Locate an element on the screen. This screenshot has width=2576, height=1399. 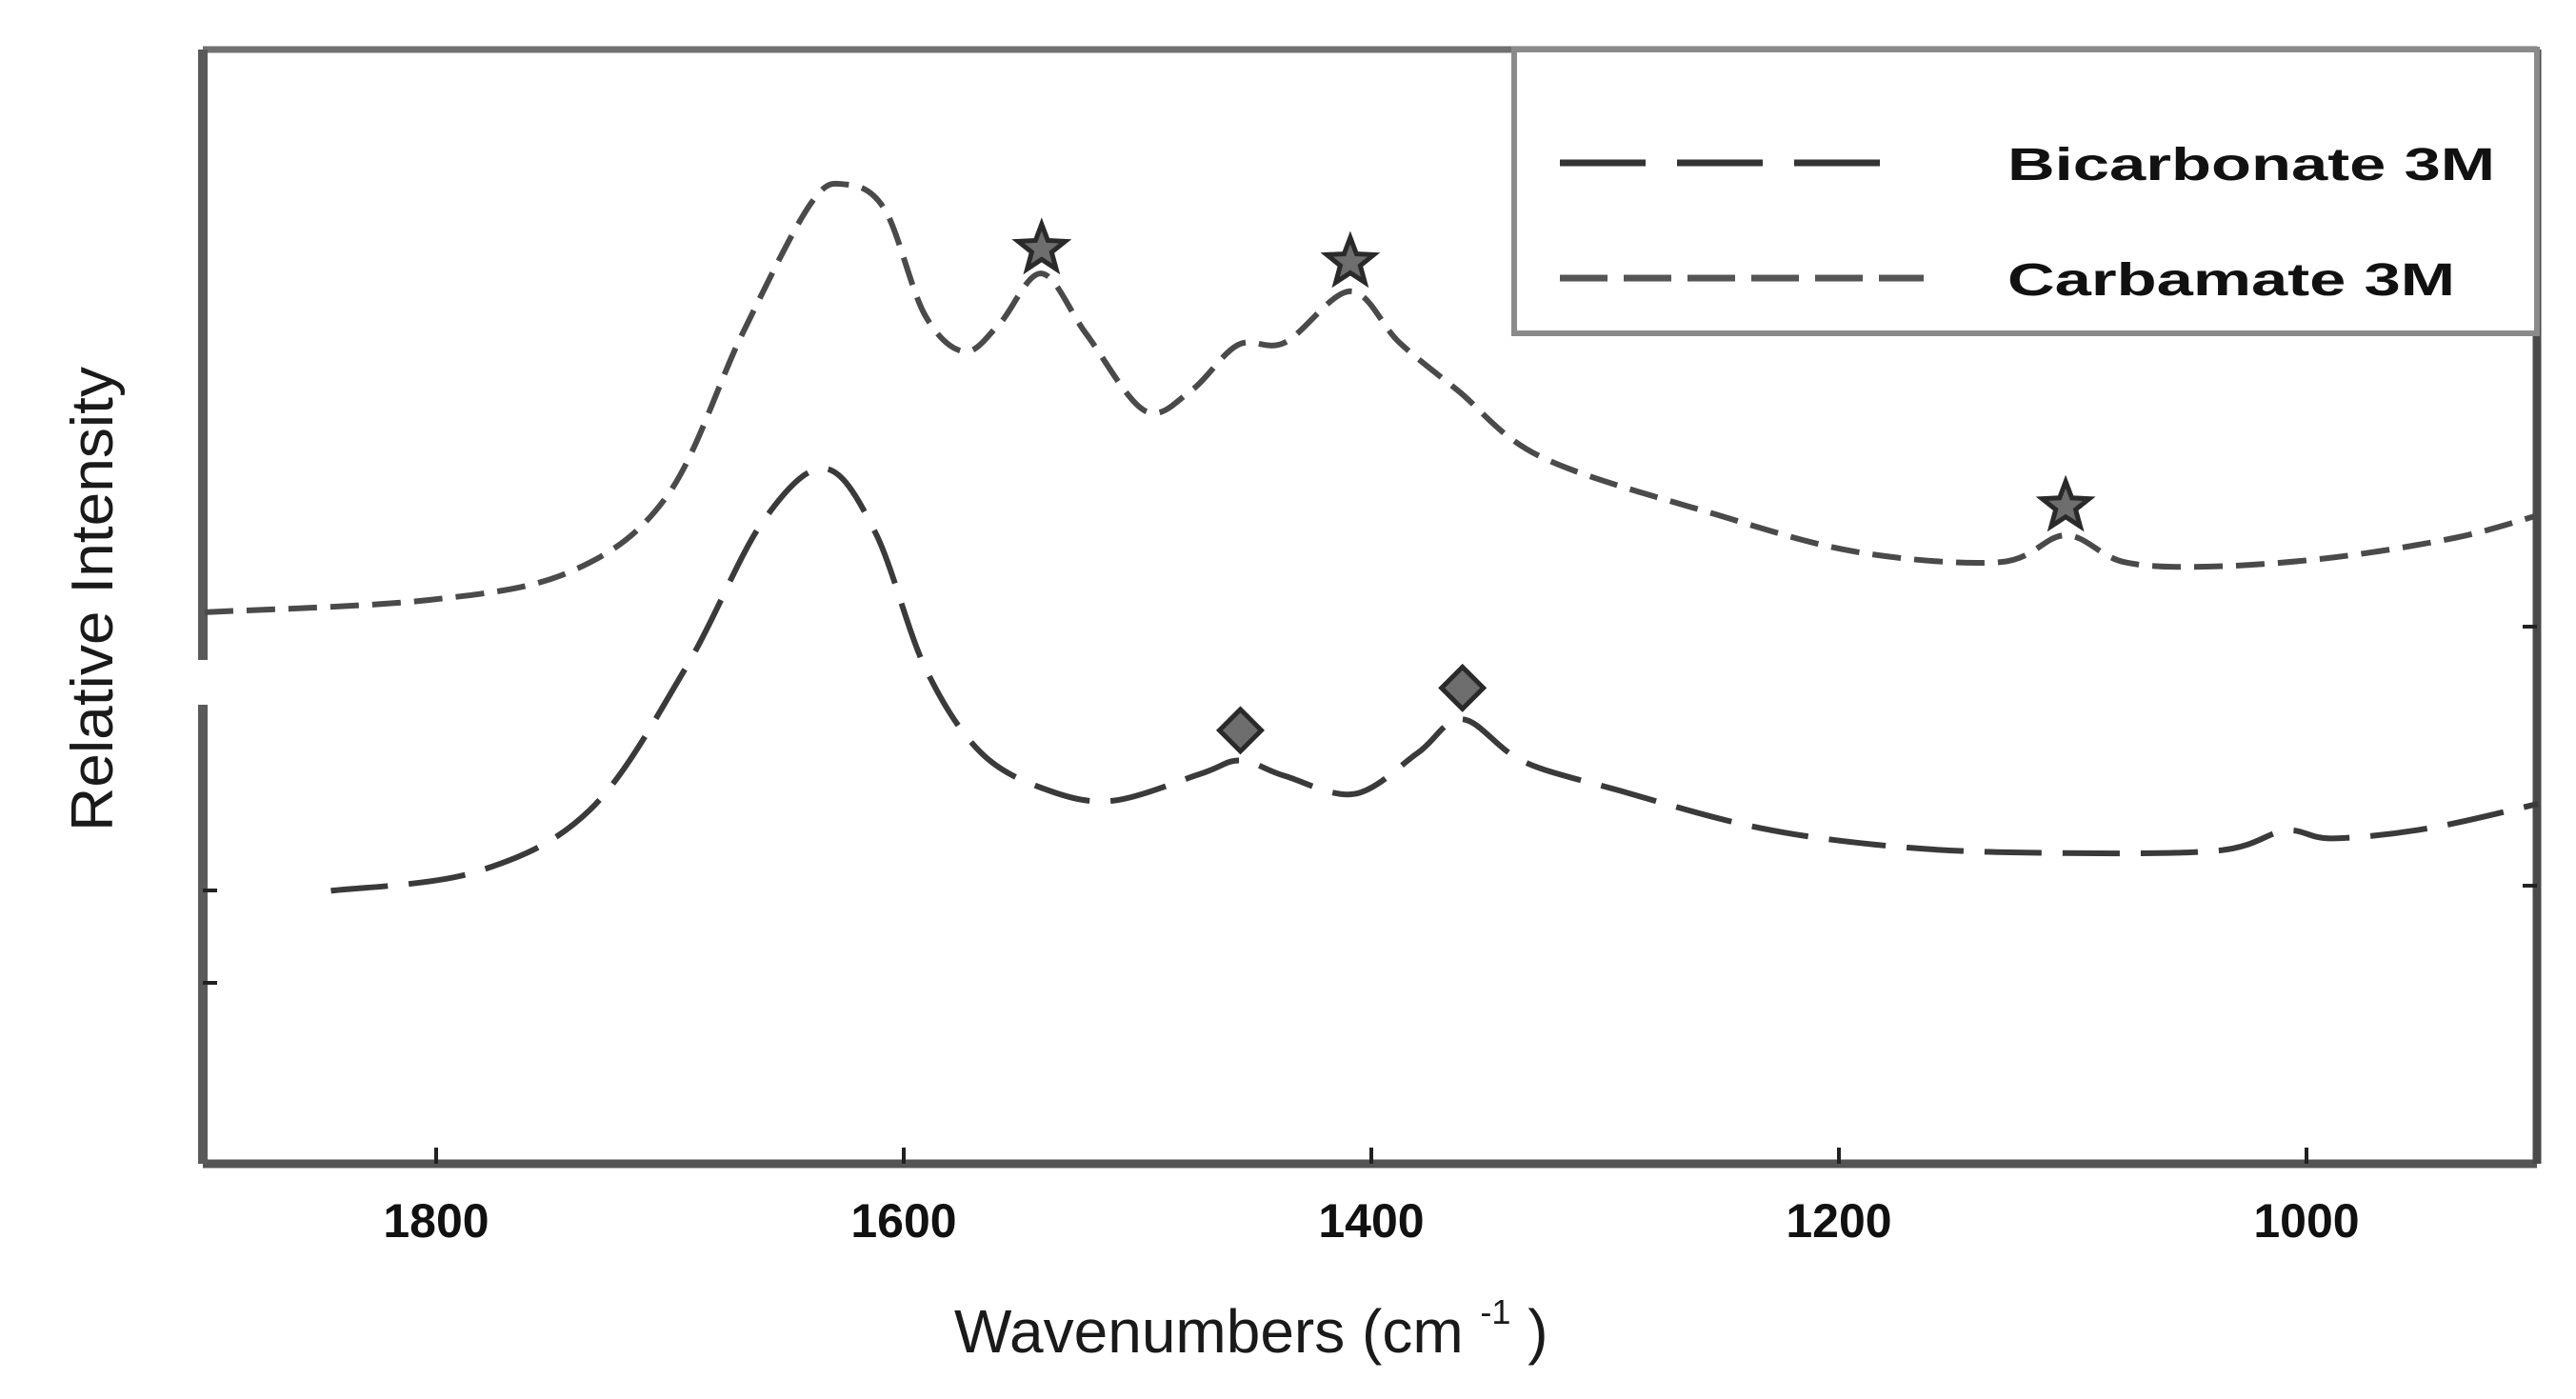
x-axis-label-main: Wavenumbers (cm is located at coordinates (1209, 1331).